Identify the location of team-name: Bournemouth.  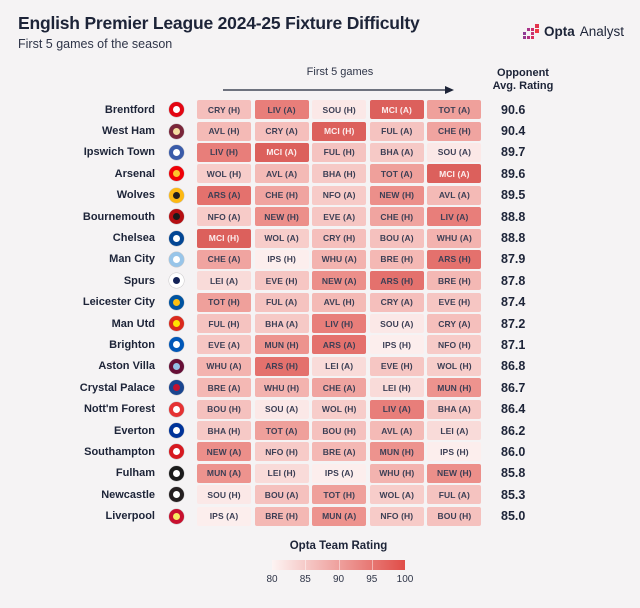
(118, 216).